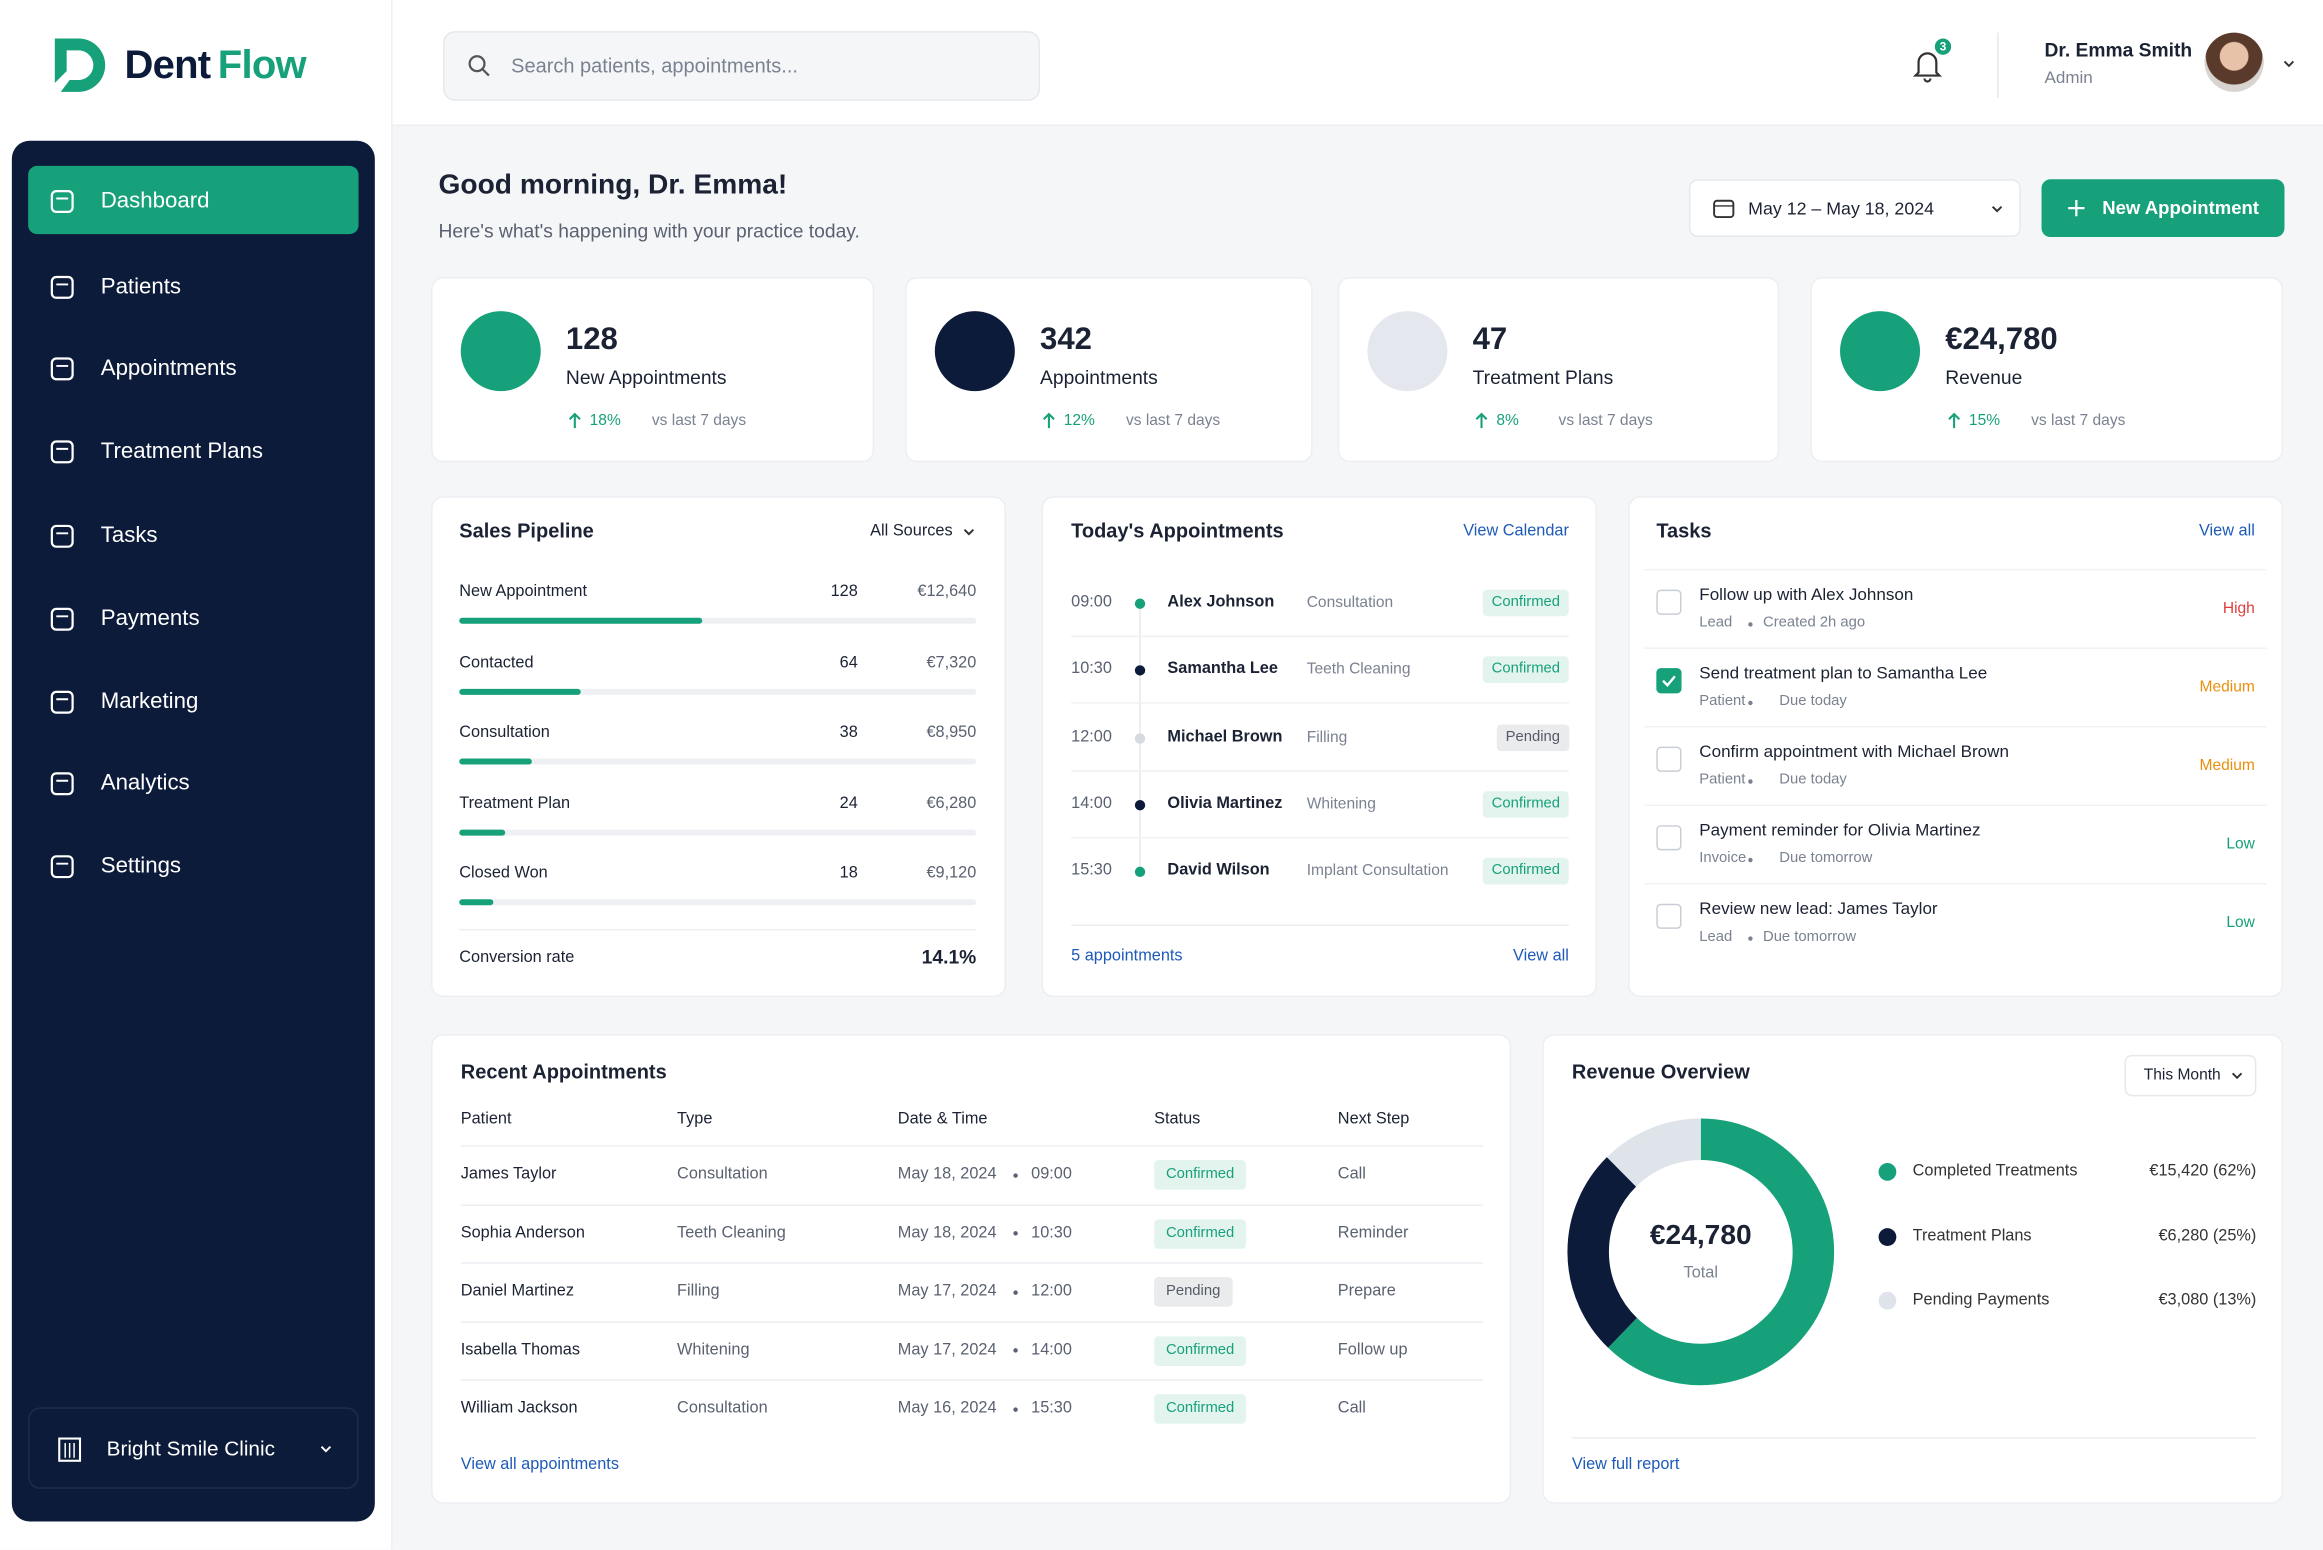 This screenshot has width=2323, height=1550. Describe the element at coordinates (848, 732) in the screenshot. I see `stage-count: 38` at that location.